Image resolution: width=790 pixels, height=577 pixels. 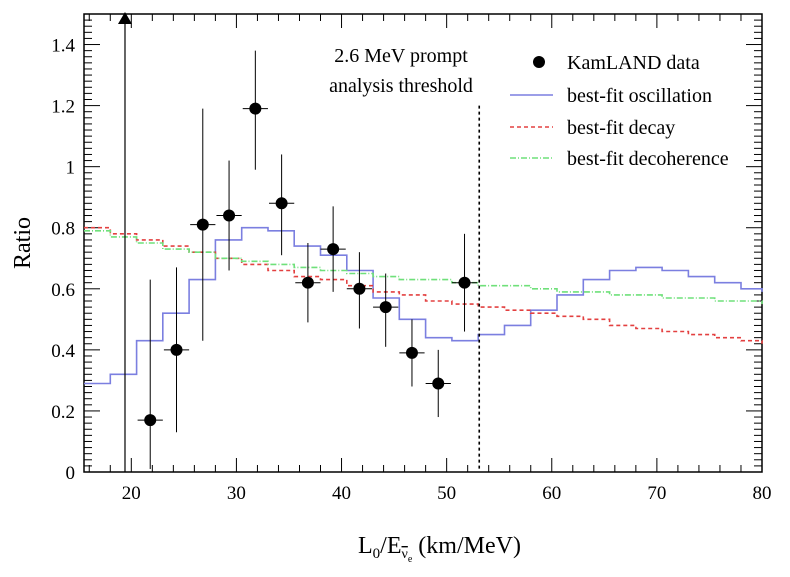 I want to click on curve-best-fit-decoherence, so click(x=423, y=267).